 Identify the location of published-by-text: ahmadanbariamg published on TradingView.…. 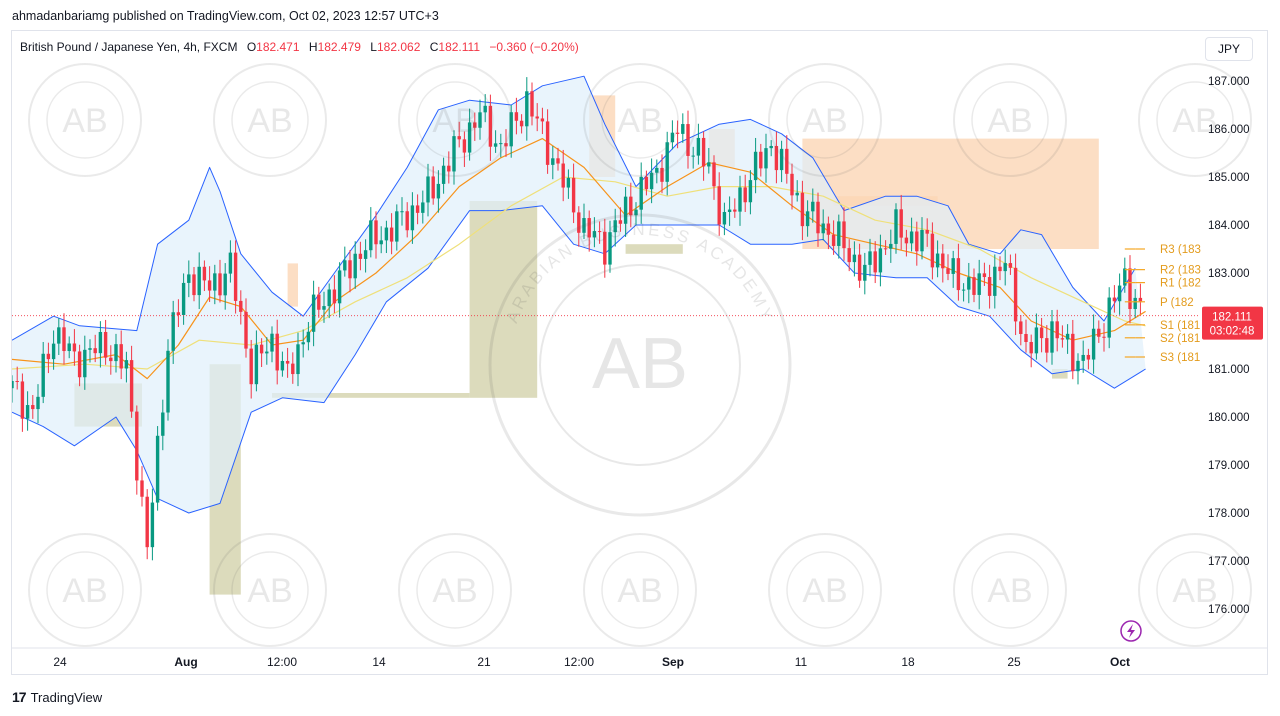
(225, 16).